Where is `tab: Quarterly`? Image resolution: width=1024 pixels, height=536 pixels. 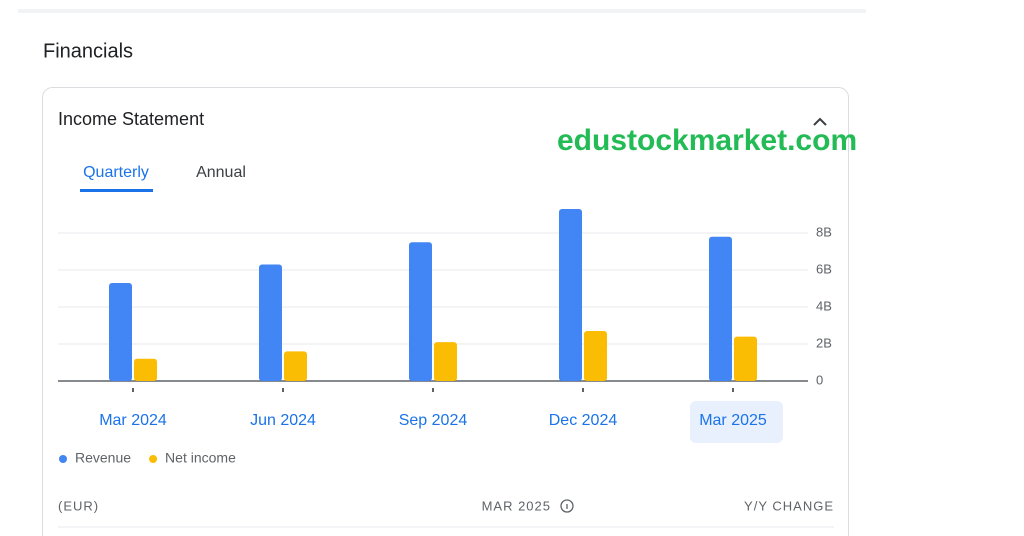
tab: Quarterly is located at coordinates (116, 172).